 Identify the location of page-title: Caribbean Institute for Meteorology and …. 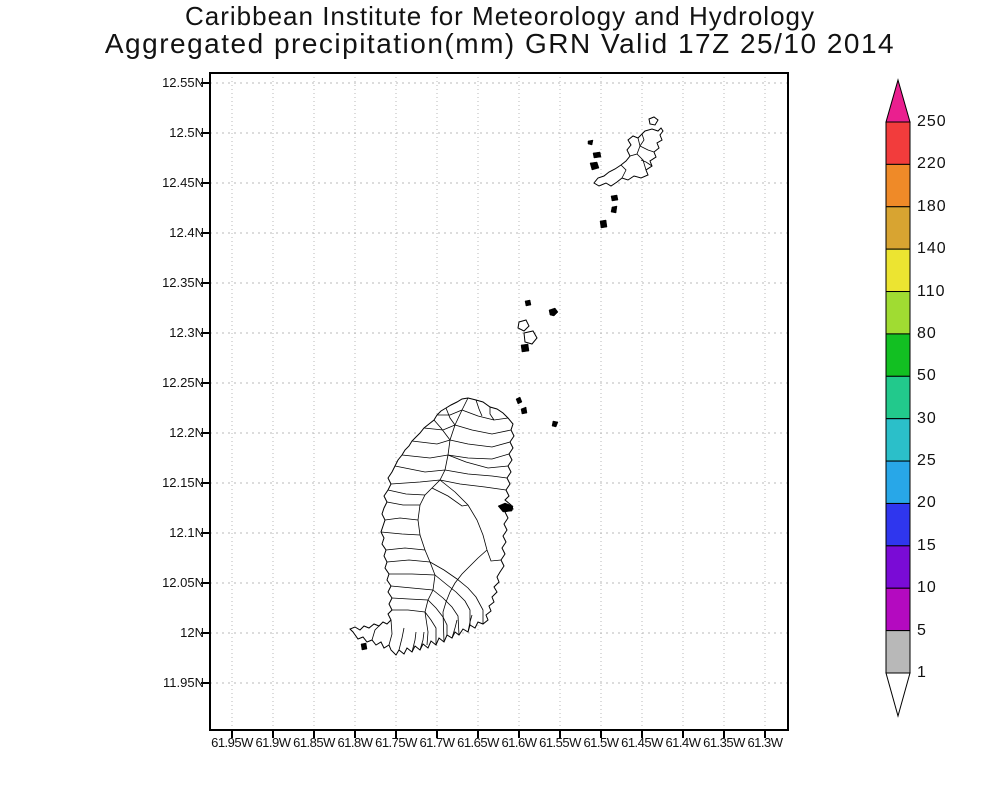
(500, 16).